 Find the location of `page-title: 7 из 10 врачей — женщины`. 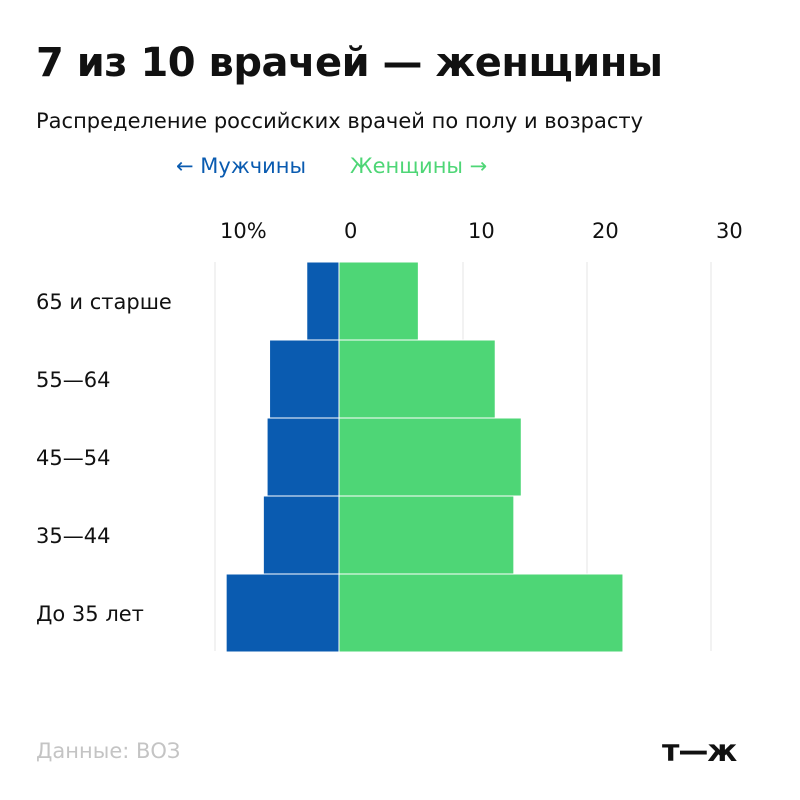

page-title: 7 из 10 врачей — женщины is located at coordinates (349, 63).